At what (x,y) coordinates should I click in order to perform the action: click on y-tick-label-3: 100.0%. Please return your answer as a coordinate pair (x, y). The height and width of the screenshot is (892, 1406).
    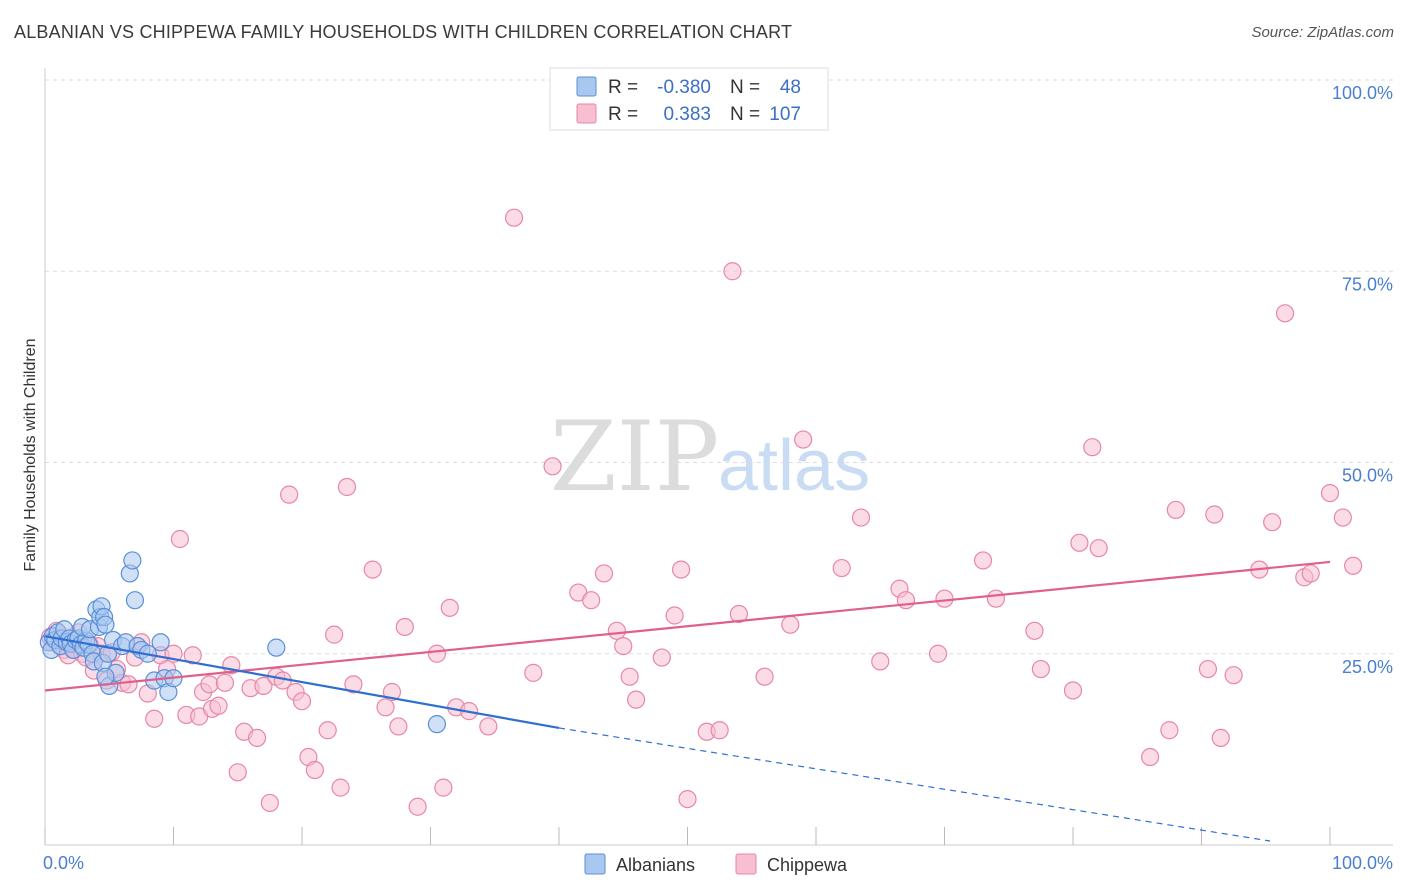
    Looking at the image, I should click on (1362, 93).